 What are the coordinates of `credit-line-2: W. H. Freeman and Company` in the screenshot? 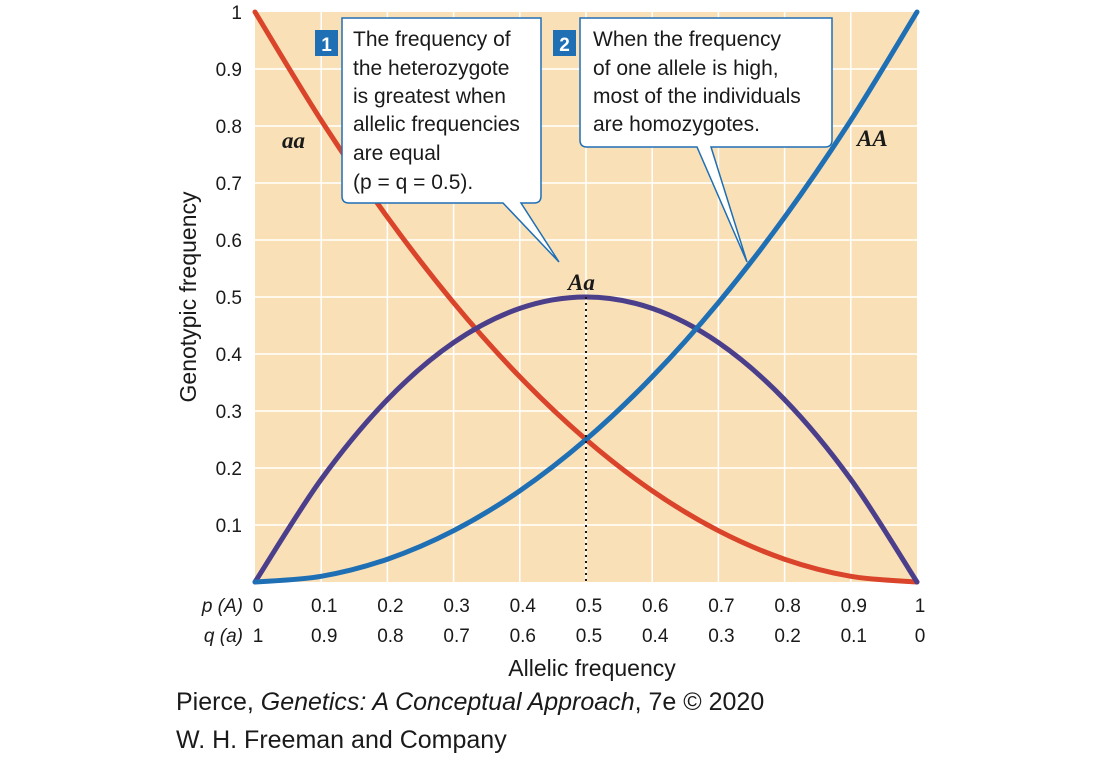 It's located at (341, 740).